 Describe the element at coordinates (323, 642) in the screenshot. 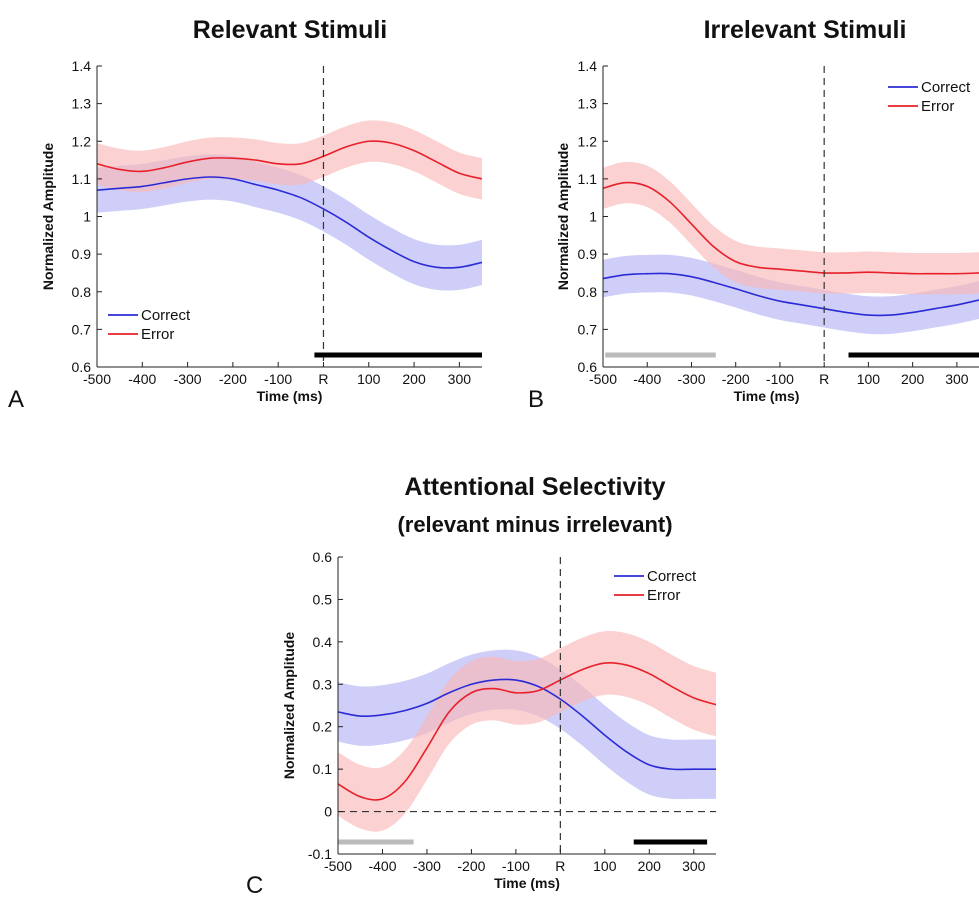

I see `y-tick-label: 0.4` at that location.